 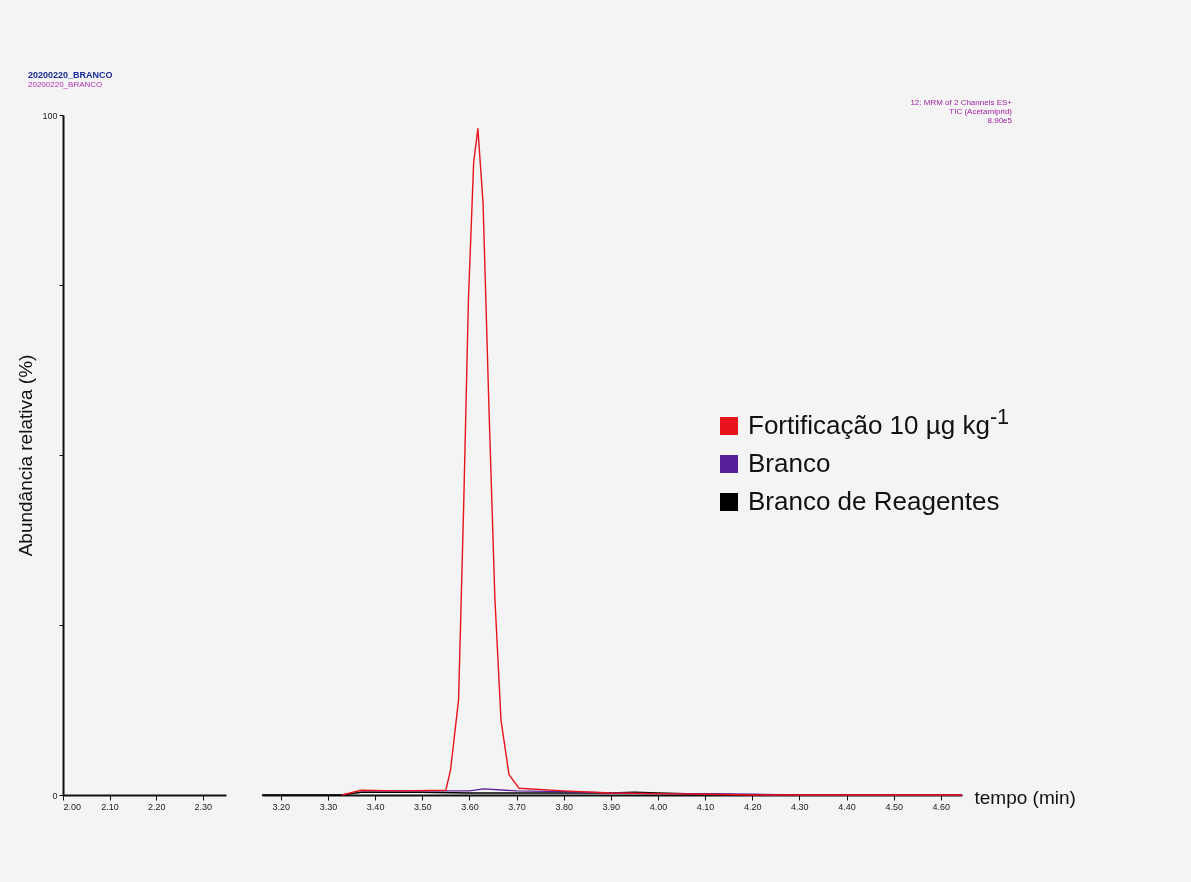 I want to click on x-tick-label: 4.30, so click(x=800, y=806).